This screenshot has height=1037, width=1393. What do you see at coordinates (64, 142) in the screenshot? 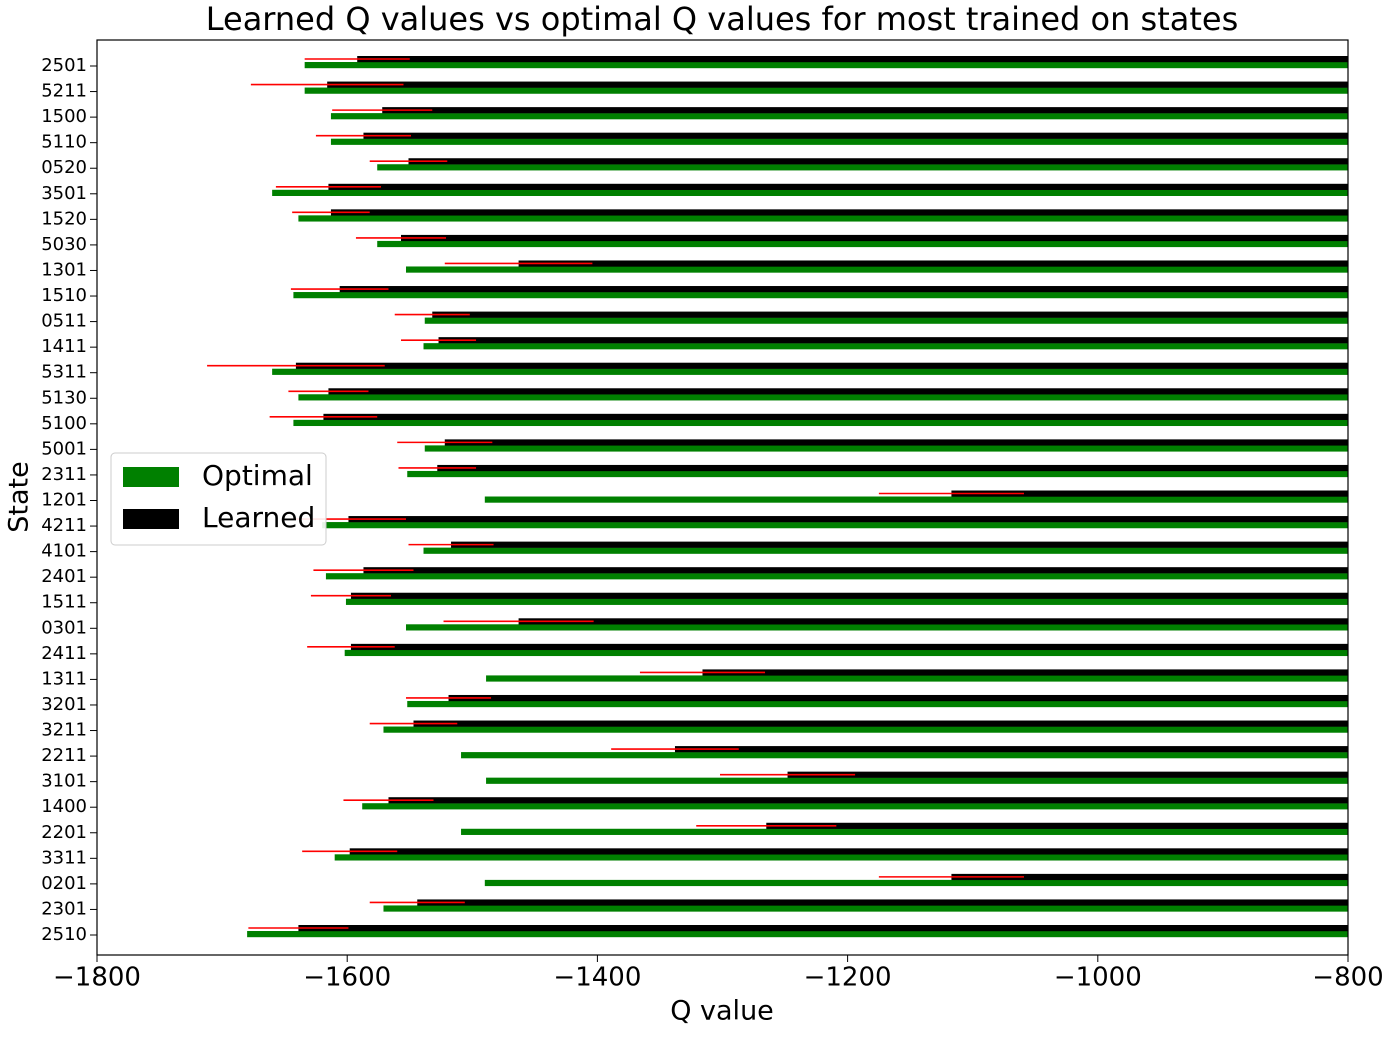
I see `y-tick-label: 5110` at bounding box center [64, 142].